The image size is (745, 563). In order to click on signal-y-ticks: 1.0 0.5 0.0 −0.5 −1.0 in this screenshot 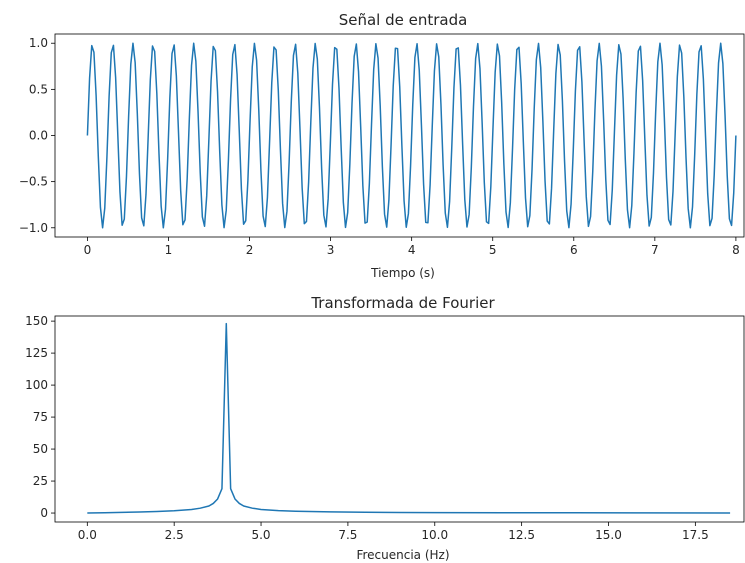, I will do `click(37, 135)`.